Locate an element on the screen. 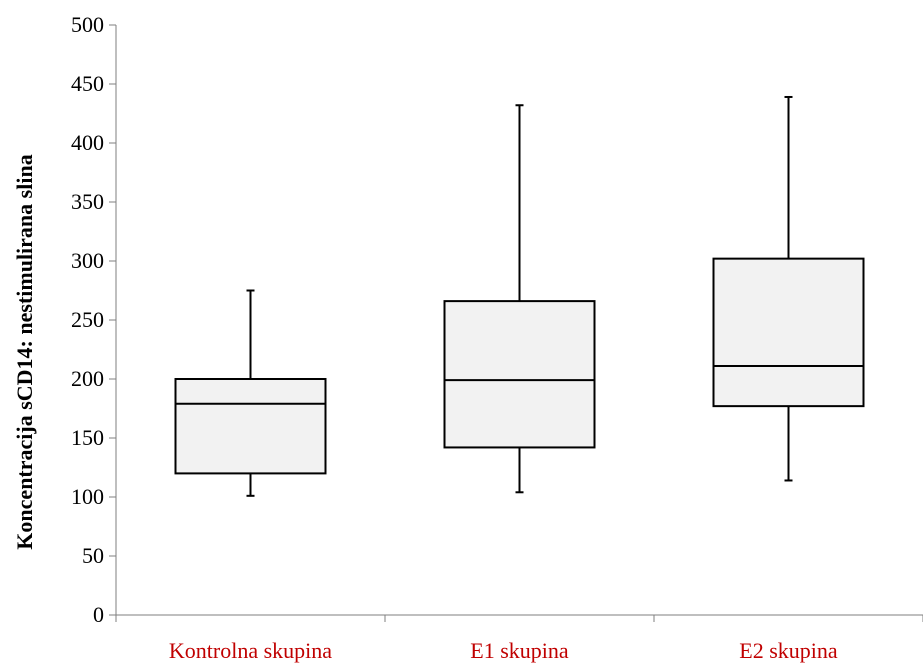  y-tick-label: 50 is located at coordinates (93, 555).